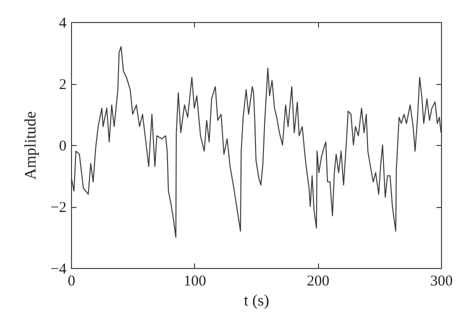  I want to click on x-tick-label: 300, so click(441, 282).